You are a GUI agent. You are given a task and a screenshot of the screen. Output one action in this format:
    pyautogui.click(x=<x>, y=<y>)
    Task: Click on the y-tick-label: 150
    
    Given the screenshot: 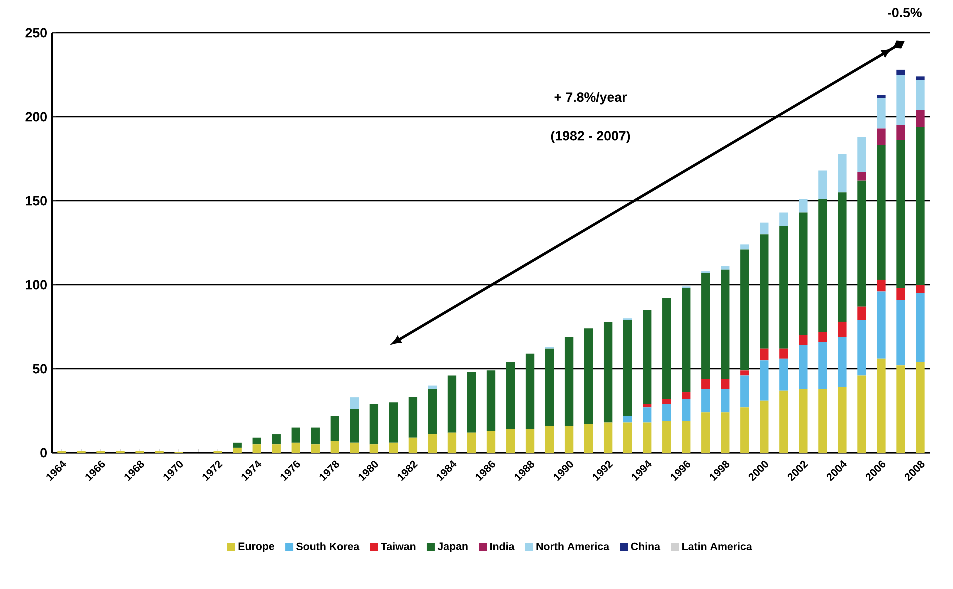 What is the action you would take?
    pyautogui.click(x=36, y=201)
    